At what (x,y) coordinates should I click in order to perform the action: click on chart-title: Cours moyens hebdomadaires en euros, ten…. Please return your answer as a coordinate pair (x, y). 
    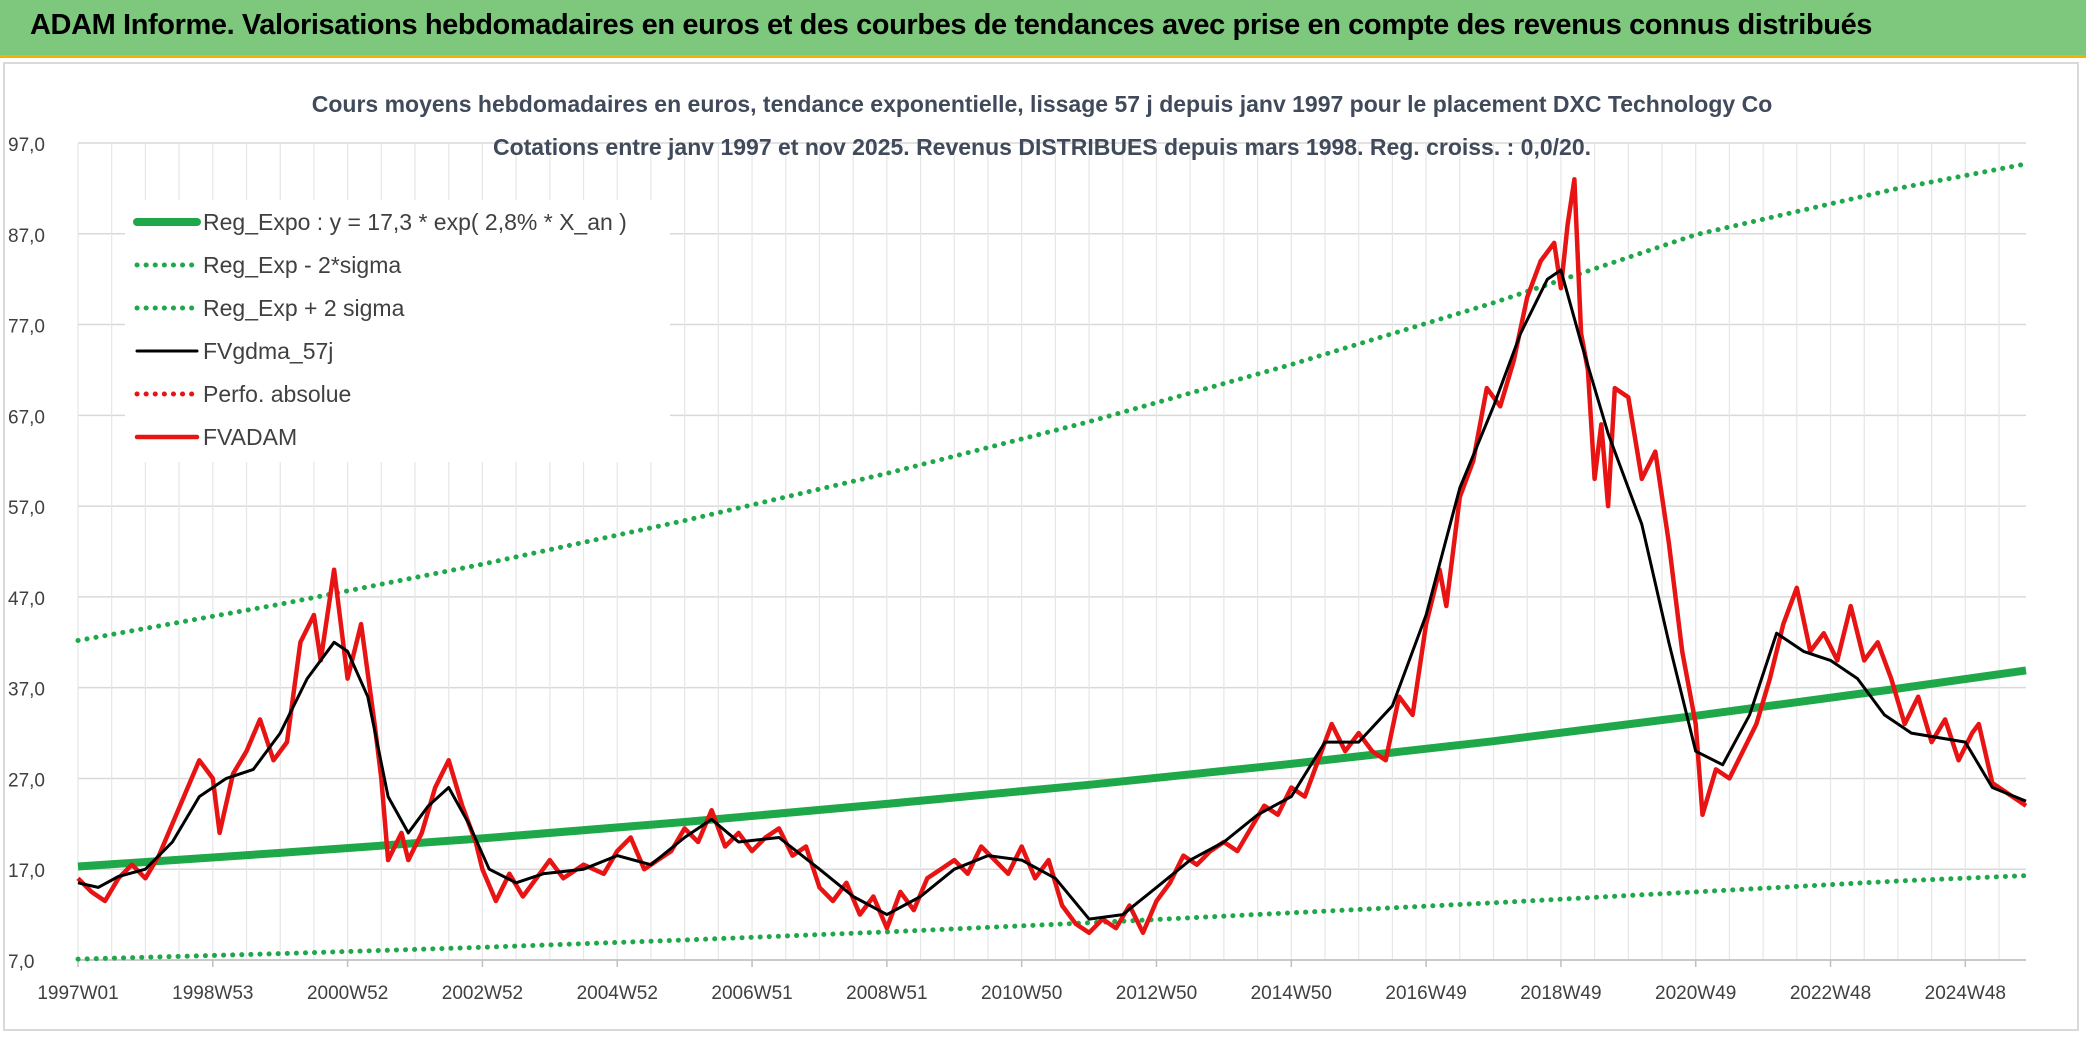
    Looking at the image, I should click on (1042, 104).